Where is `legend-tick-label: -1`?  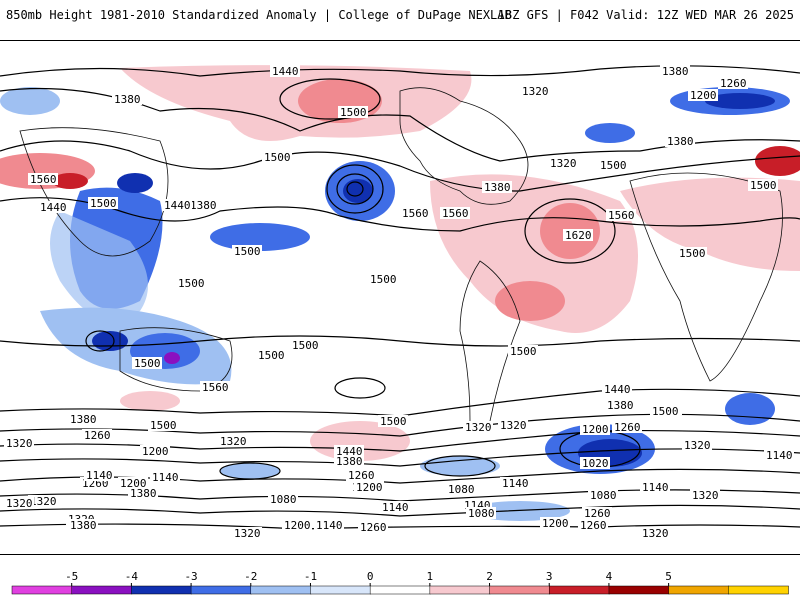 legend-tick-label: -1 is located at coordinates (310, 576).